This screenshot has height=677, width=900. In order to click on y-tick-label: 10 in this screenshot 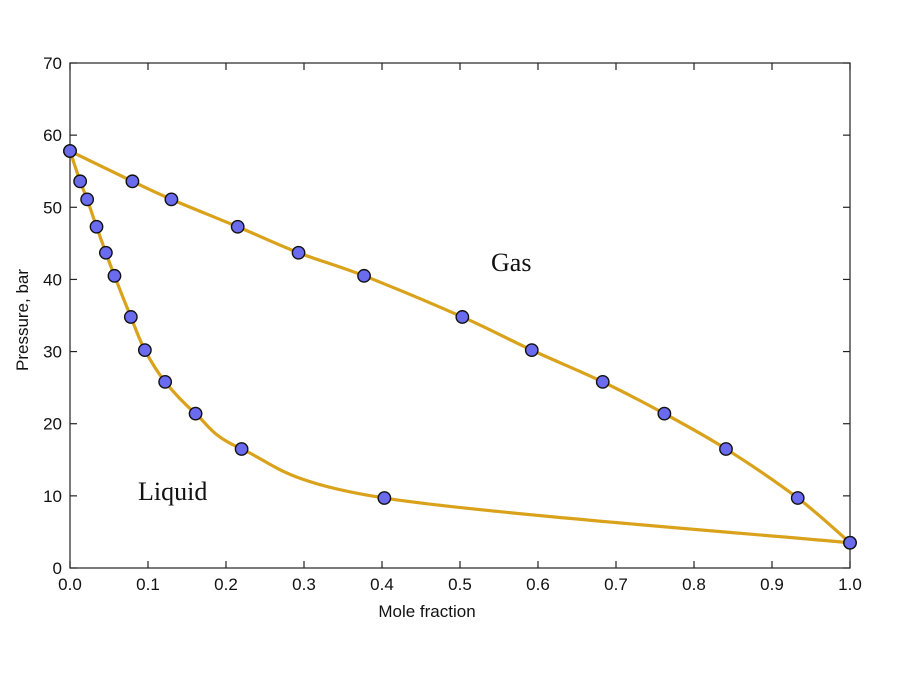, I will do `click(52, 496)`.